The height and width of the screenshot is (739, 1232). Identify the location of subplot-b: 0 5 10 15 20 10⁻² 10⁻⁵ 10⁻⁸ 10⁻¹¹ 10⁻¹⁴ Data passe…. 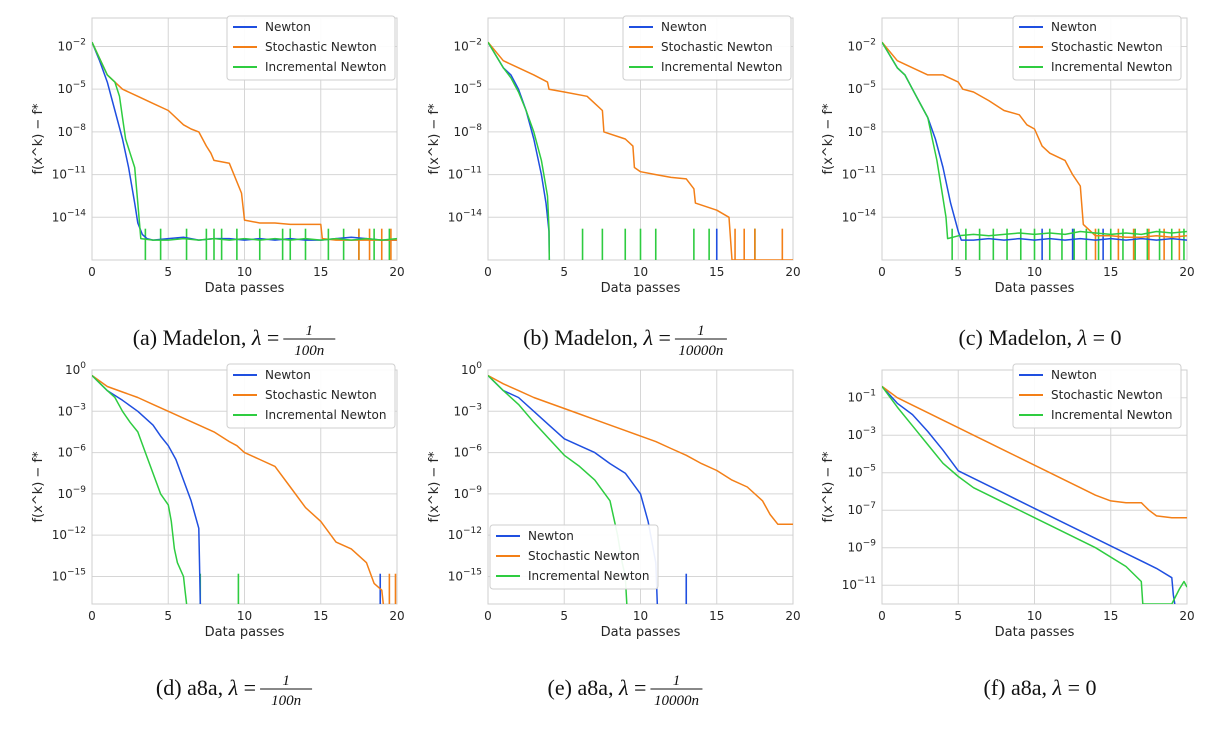
(614, 187).